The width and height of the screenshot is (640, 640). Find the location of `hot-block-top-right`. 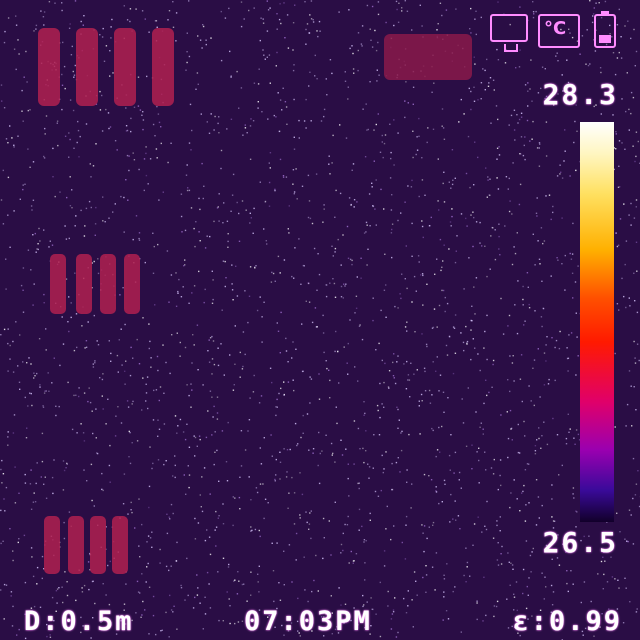

hot-block-top-right is located at coordinates (428, 57).